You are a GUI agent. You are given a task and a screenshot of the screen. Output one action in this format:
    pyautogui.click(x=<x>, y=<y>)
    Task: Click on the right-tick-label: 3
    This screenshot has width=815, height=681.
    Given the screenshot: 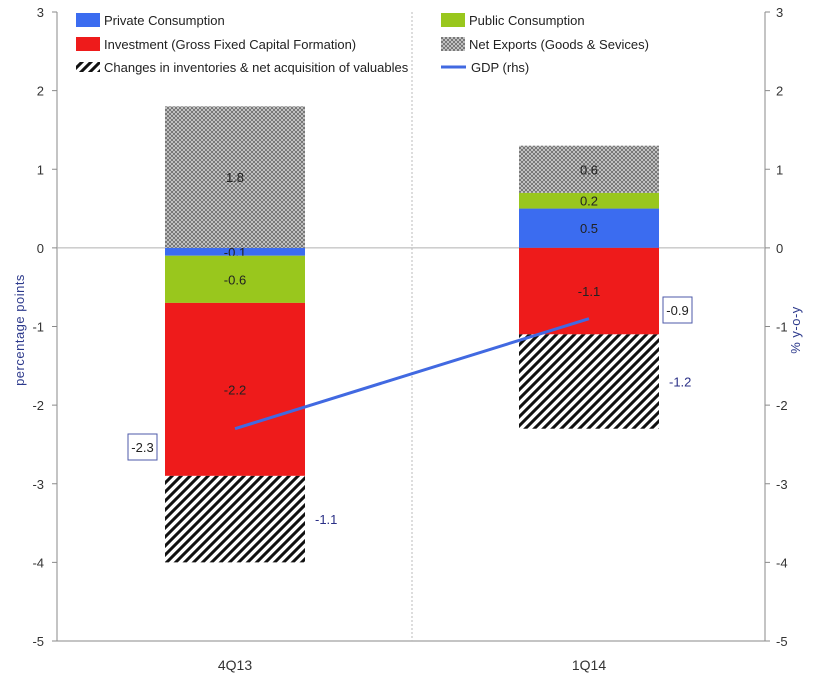 What is the action you would take?
    pyautogui.click(x=779, y=12)
    